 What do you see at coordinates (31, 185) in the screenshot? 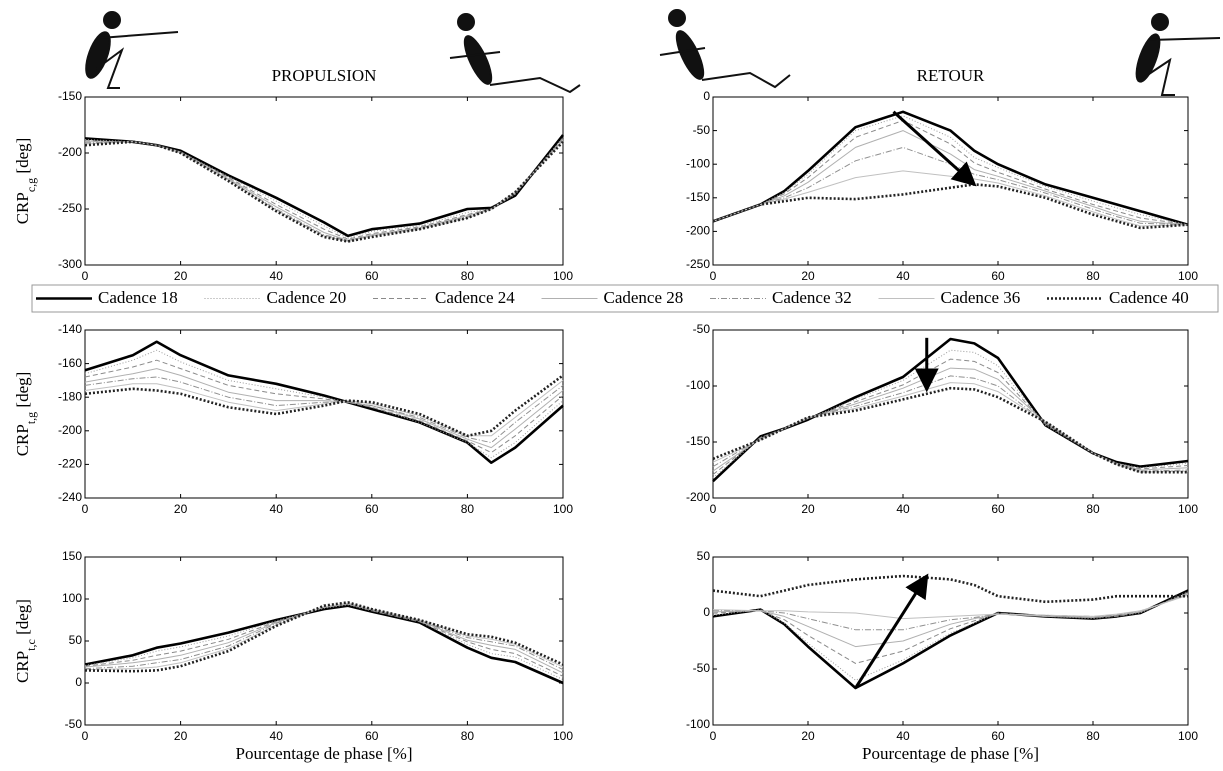
I see `y-label-sub: c,g` at bounding box center [31, 185].